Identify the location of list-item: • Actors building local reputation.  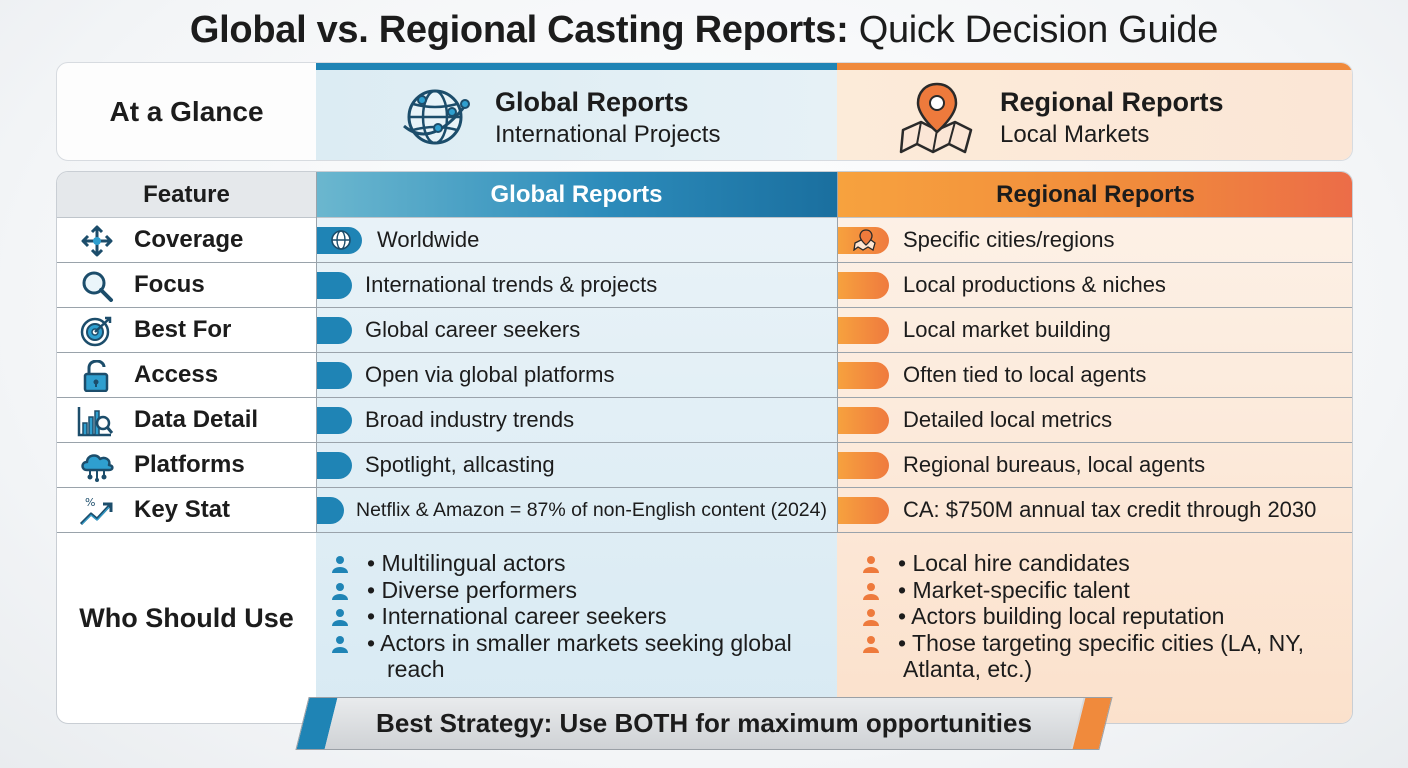
(1102, 616).